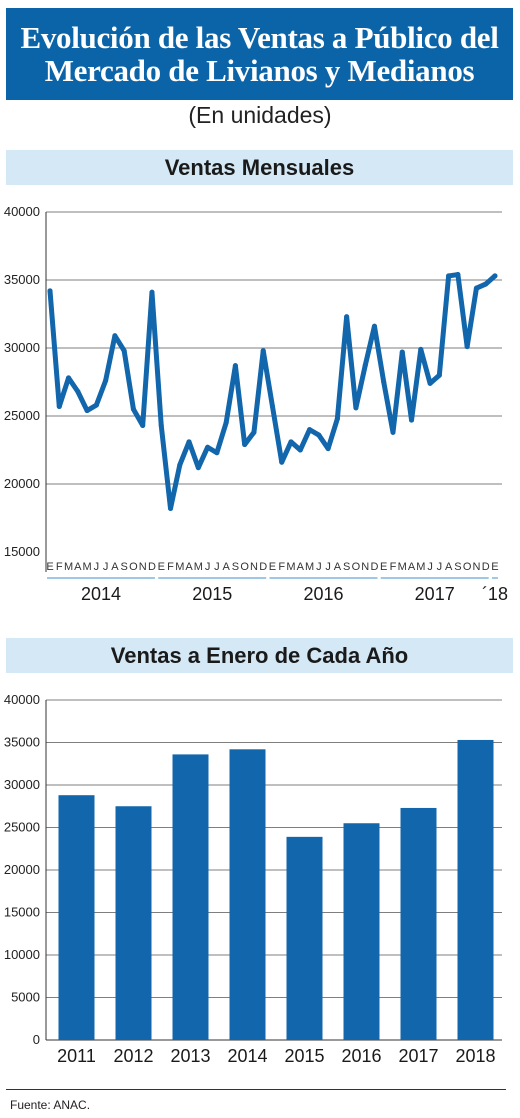 The width and height of the screenshot is (520, 1118). Describe the element at coordinates (22, 784) in the screenshot. I see `y-tick-label: 30000` at that location.